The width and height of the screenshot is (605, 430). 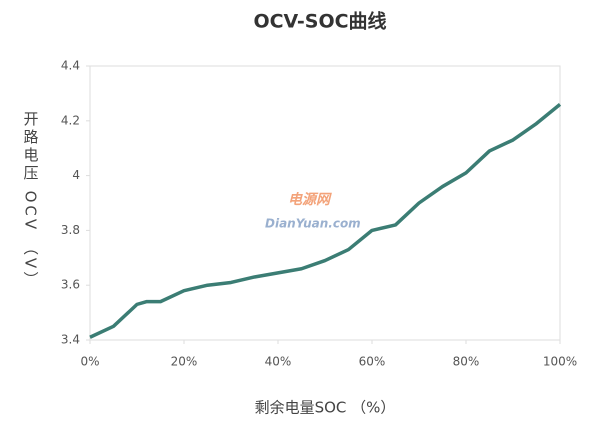 I want to click on x-tick-label: 40%, so click(x=278, y=362).